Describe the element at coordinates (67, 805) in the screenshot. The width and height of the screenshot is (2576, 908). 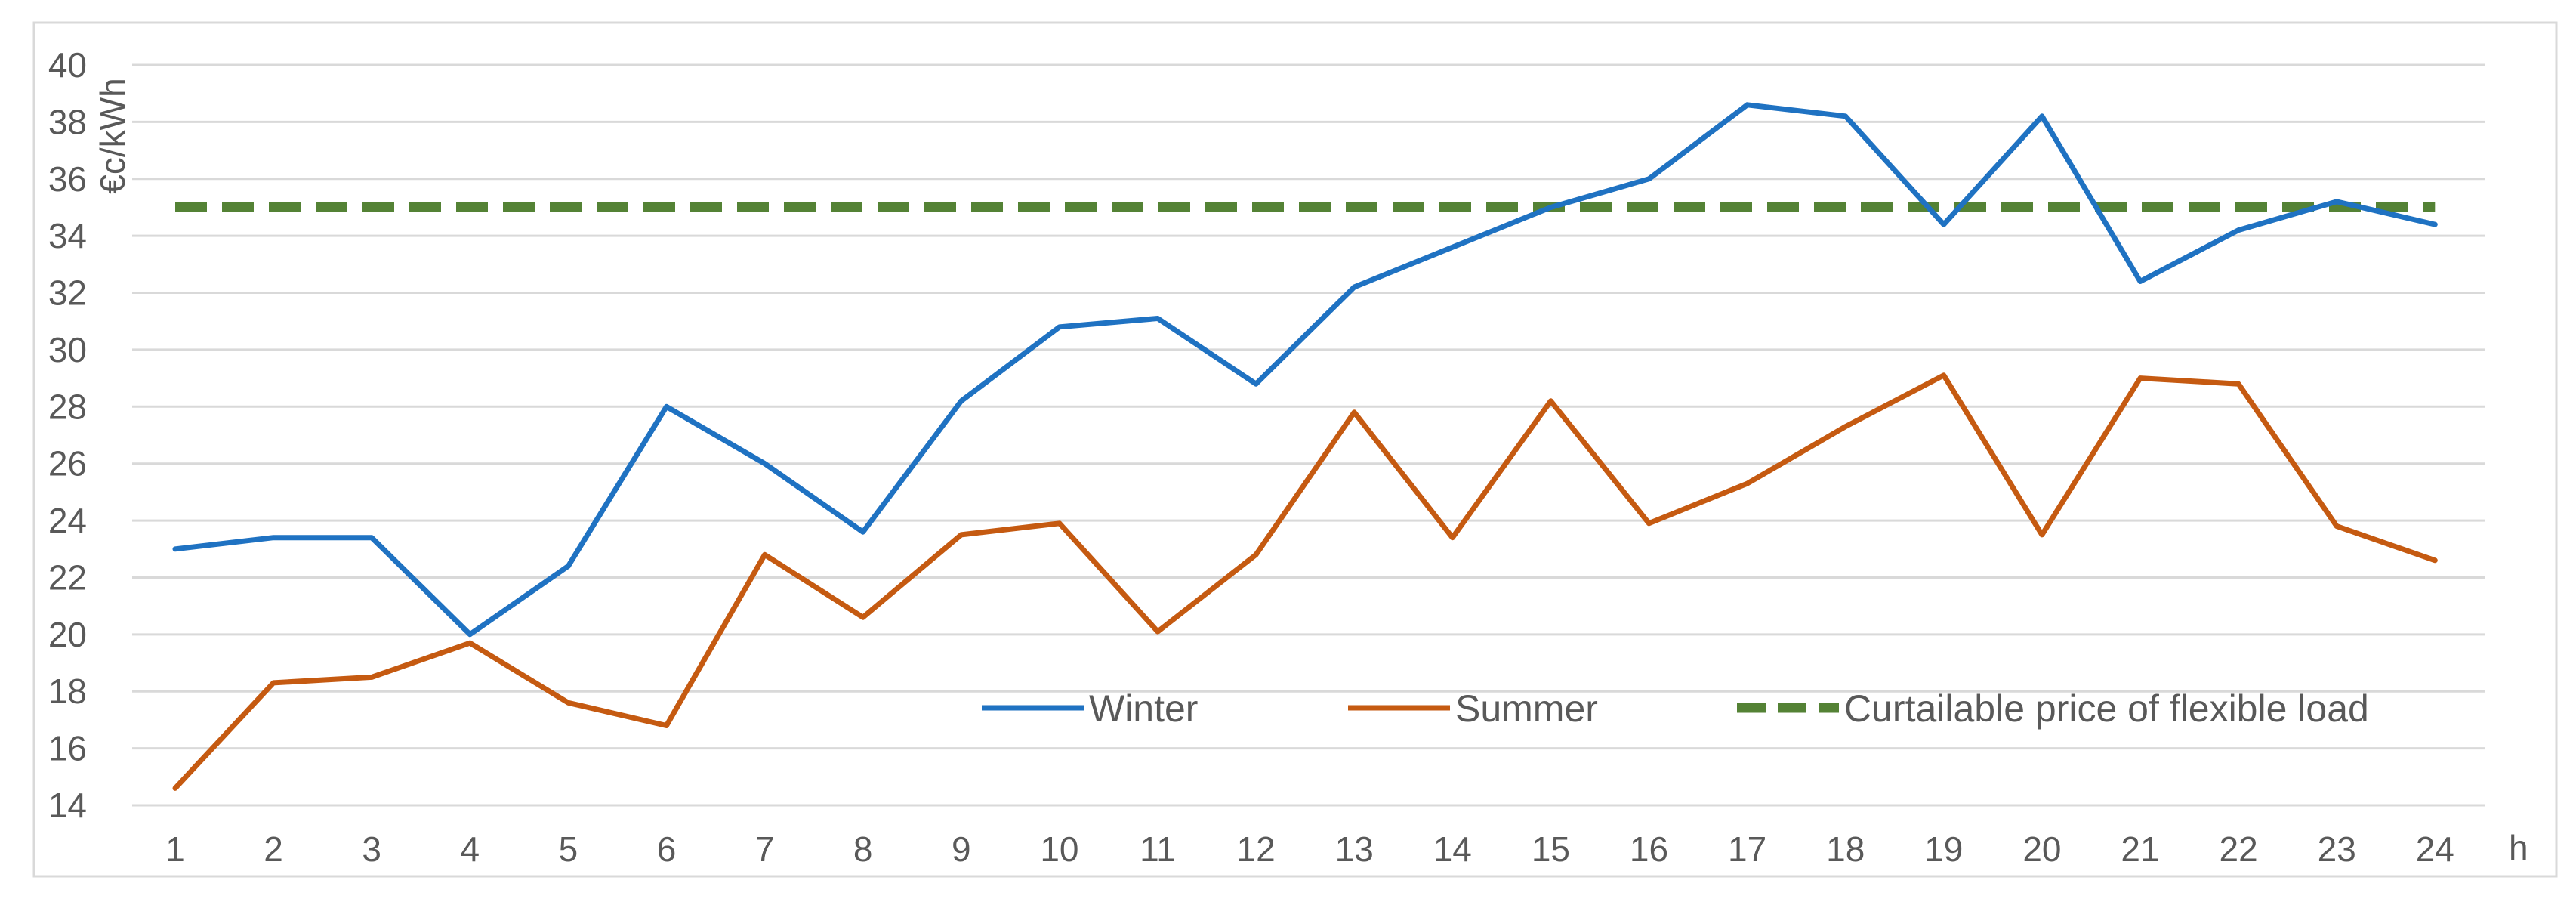
I see `y-tick-label-14: 14` at that location.